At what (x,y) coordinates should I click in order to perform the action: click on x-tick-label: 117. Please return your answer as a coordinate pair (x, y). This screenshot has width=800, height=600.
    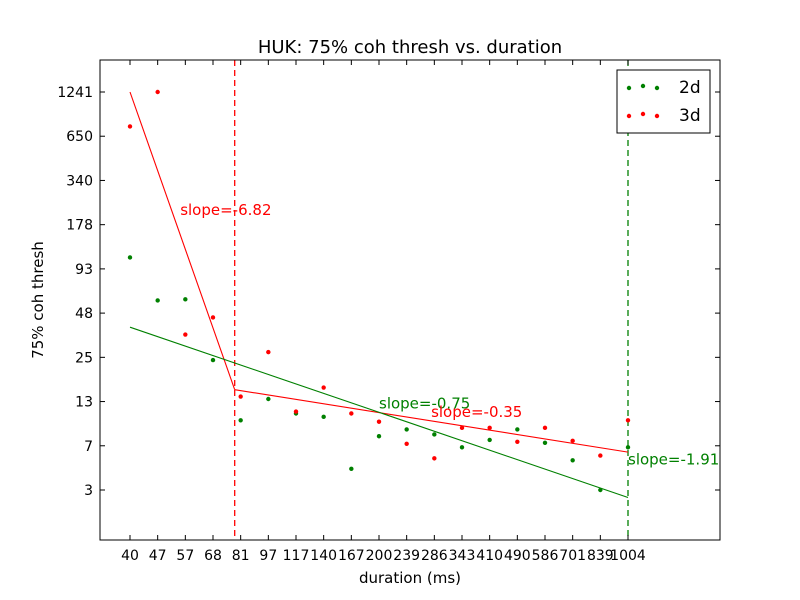
    Looking at the image, I should click on (296, 556).